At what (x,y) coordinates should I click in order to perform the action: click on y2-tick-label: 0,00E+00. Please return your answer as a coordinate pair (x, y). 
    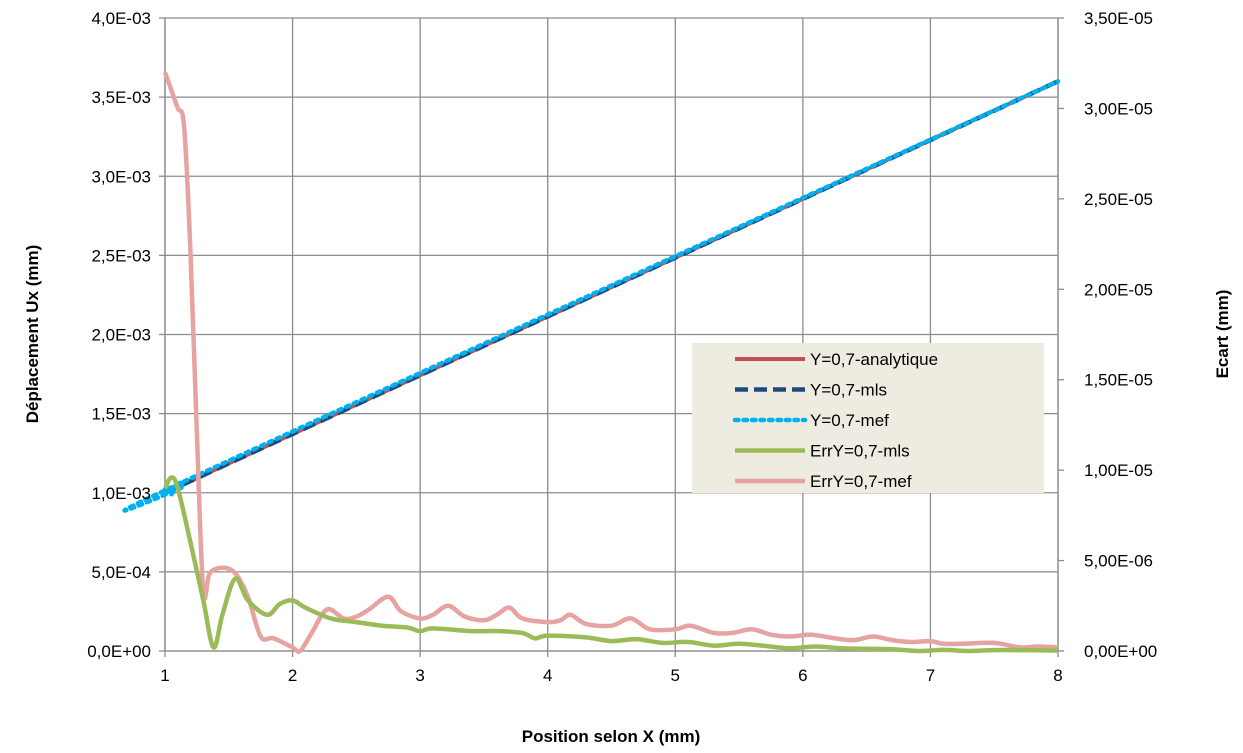
    Looking at the image, I should click on (1120, 651).